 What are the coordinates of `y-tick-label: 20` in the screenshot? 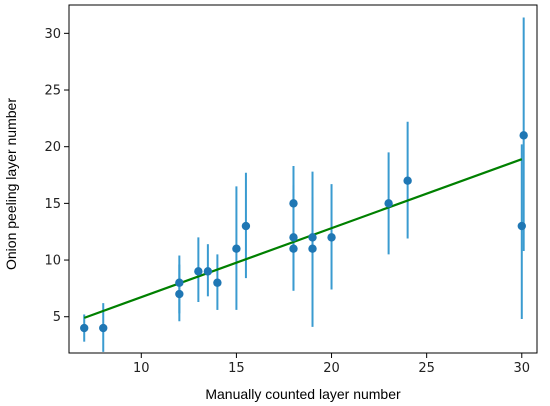 It's located at (52, 147).